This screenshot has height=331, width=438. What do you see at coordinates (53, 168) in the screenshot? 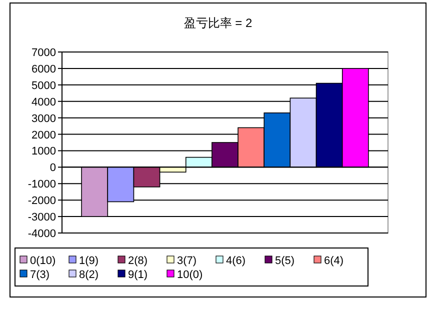
I see `y-tick-label: 0` at bounding box center [53, 168].